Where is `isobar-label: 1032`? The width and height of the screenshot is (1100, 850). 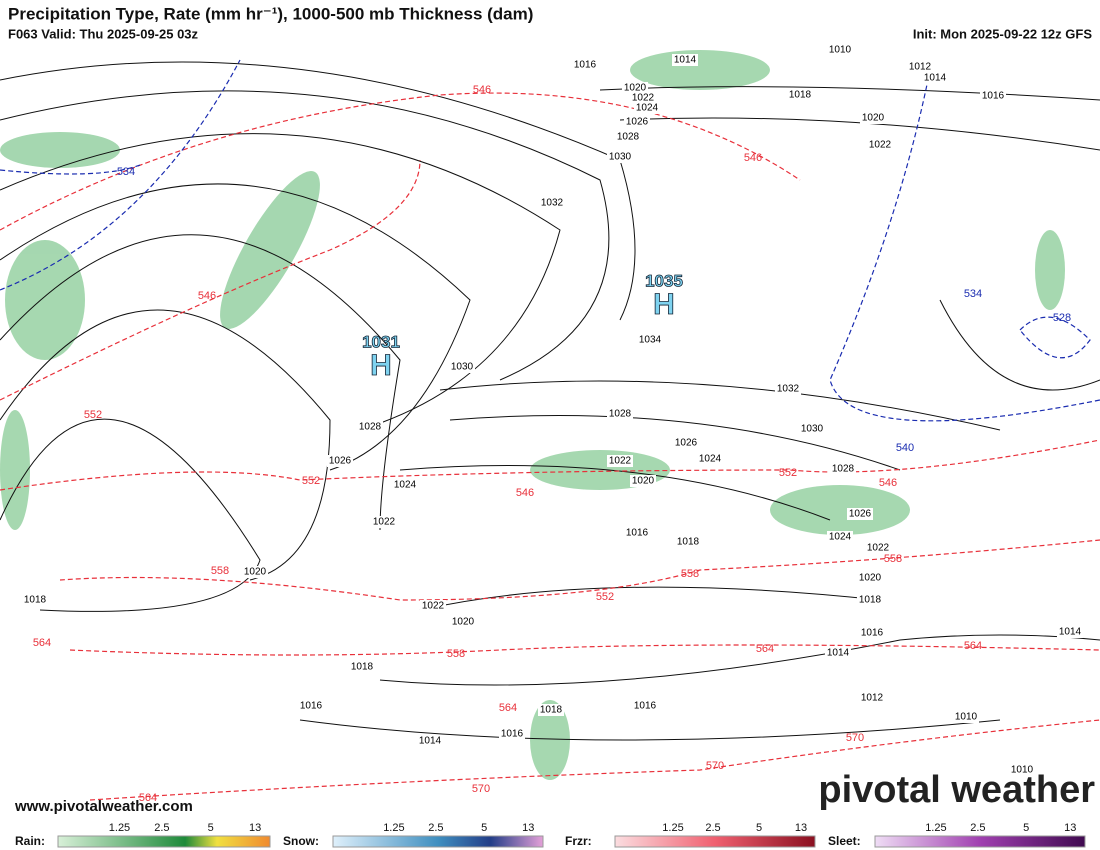
isobar-label: 1032 is located at coordinates (552, 203).